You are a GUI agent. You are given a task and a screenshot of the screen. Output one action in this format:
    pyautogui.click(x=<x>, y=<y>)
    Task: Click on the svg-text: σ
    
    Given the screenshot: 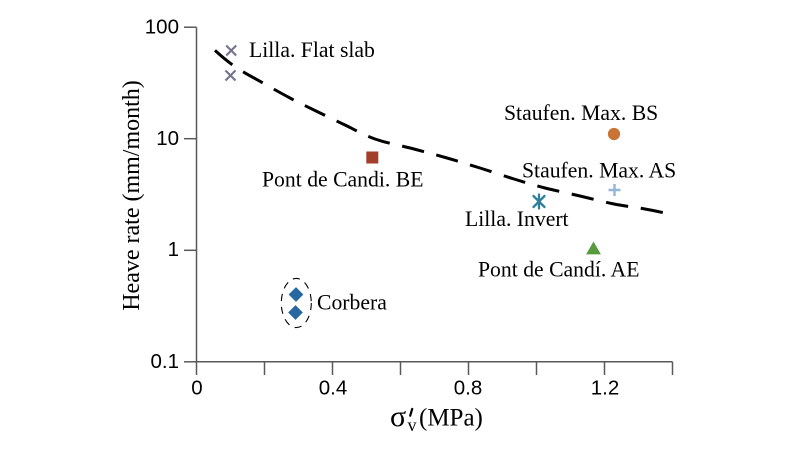 What is the action you would take?
    pyautogui.click(x=398, y=416)
    